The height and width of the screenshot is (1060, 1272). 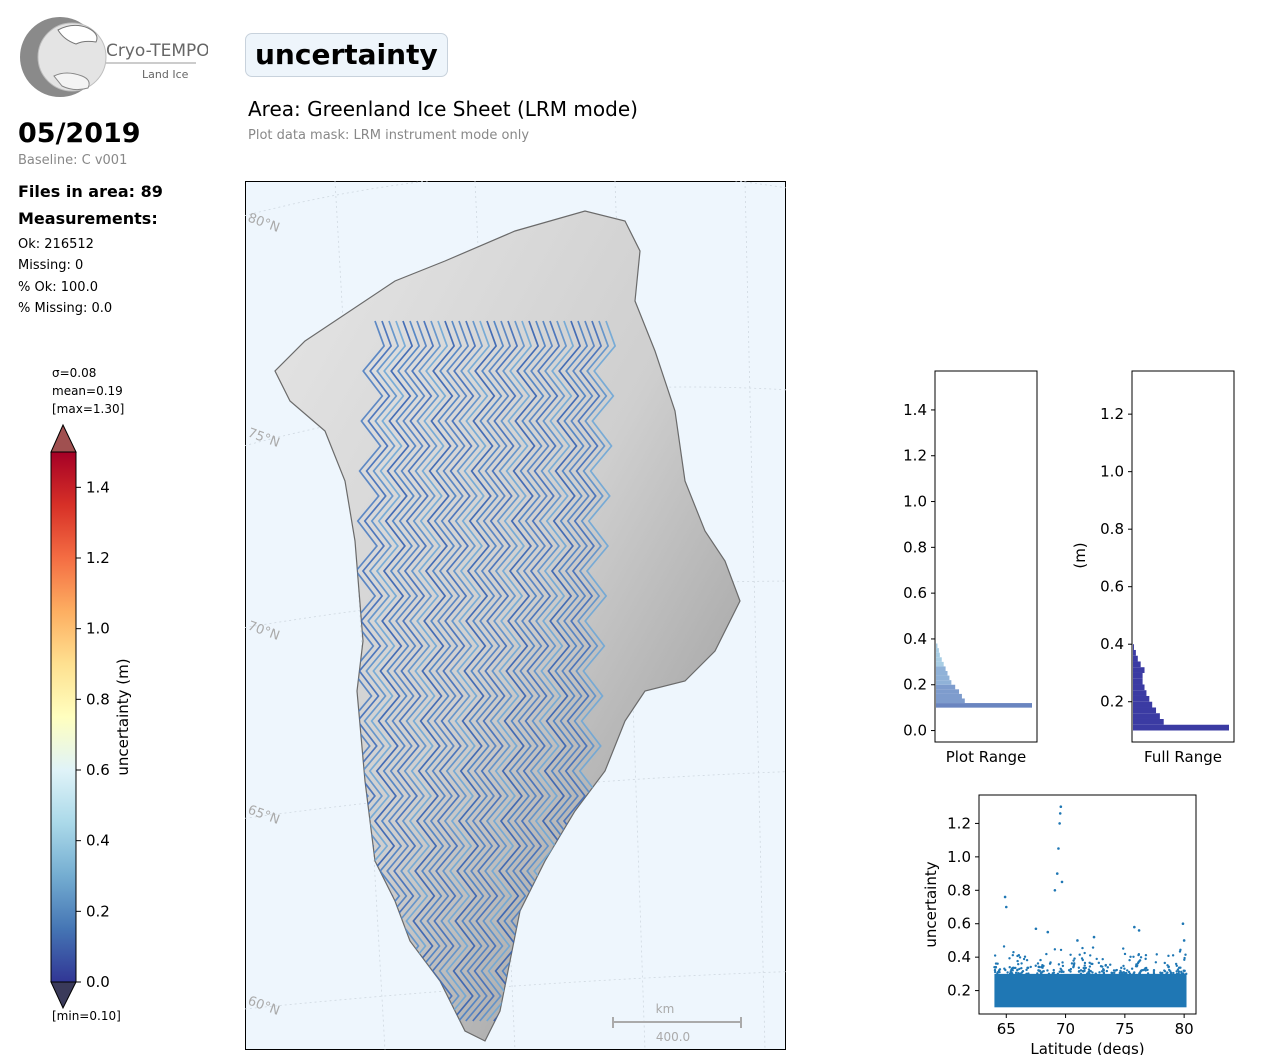 I want to click on scatter-ytick-label: 0.8, so click(x=959, y=890).